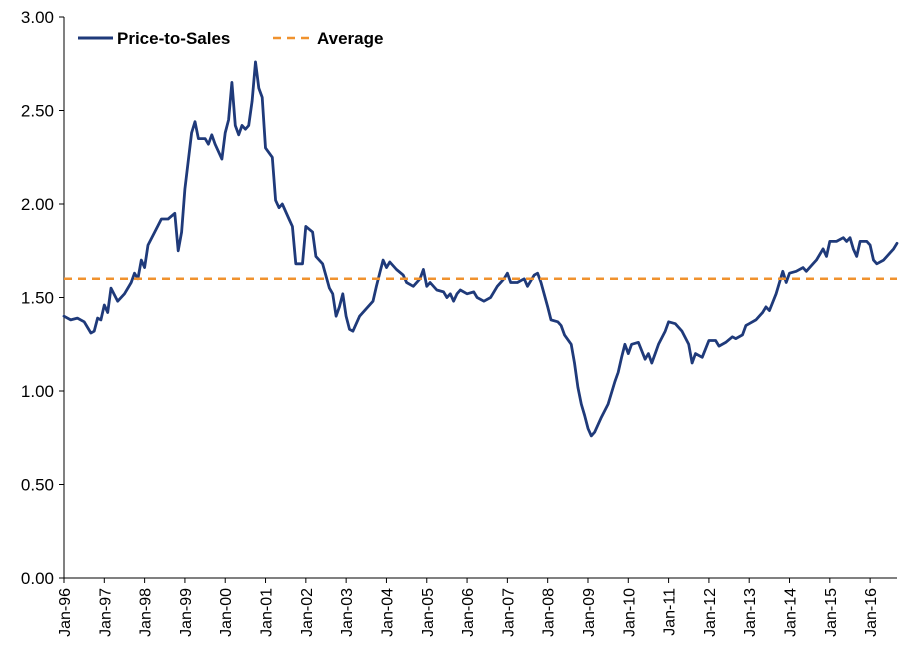 The height and width of the screenshot is (660, 911). Describe the element at coordinates (105, 612) in the screenshot. I see `x-tick-label: Jan-97` at that location.